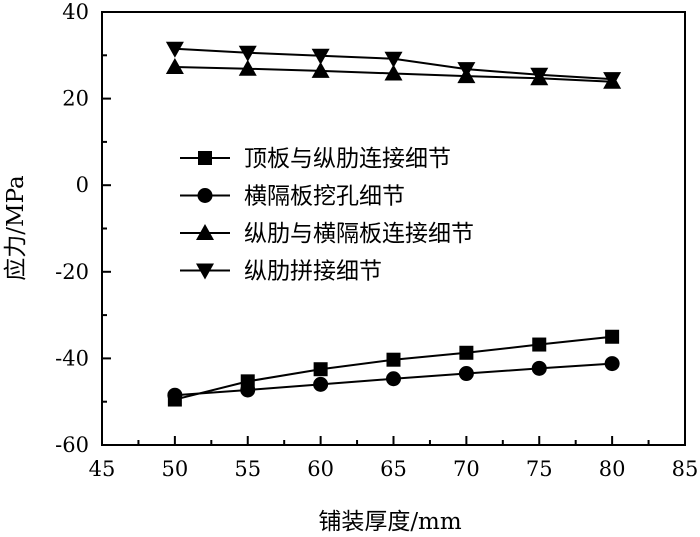 This screenshot has height=537, width=700. I want to click on x-tick-label: 85, so click(685, 469).